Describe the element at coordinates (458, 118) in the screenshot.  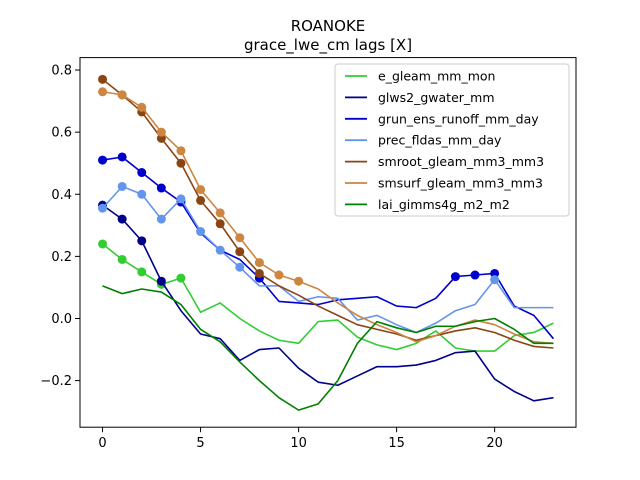
I see `legend-label: grun_ens_runoff_mm_day` at that location.